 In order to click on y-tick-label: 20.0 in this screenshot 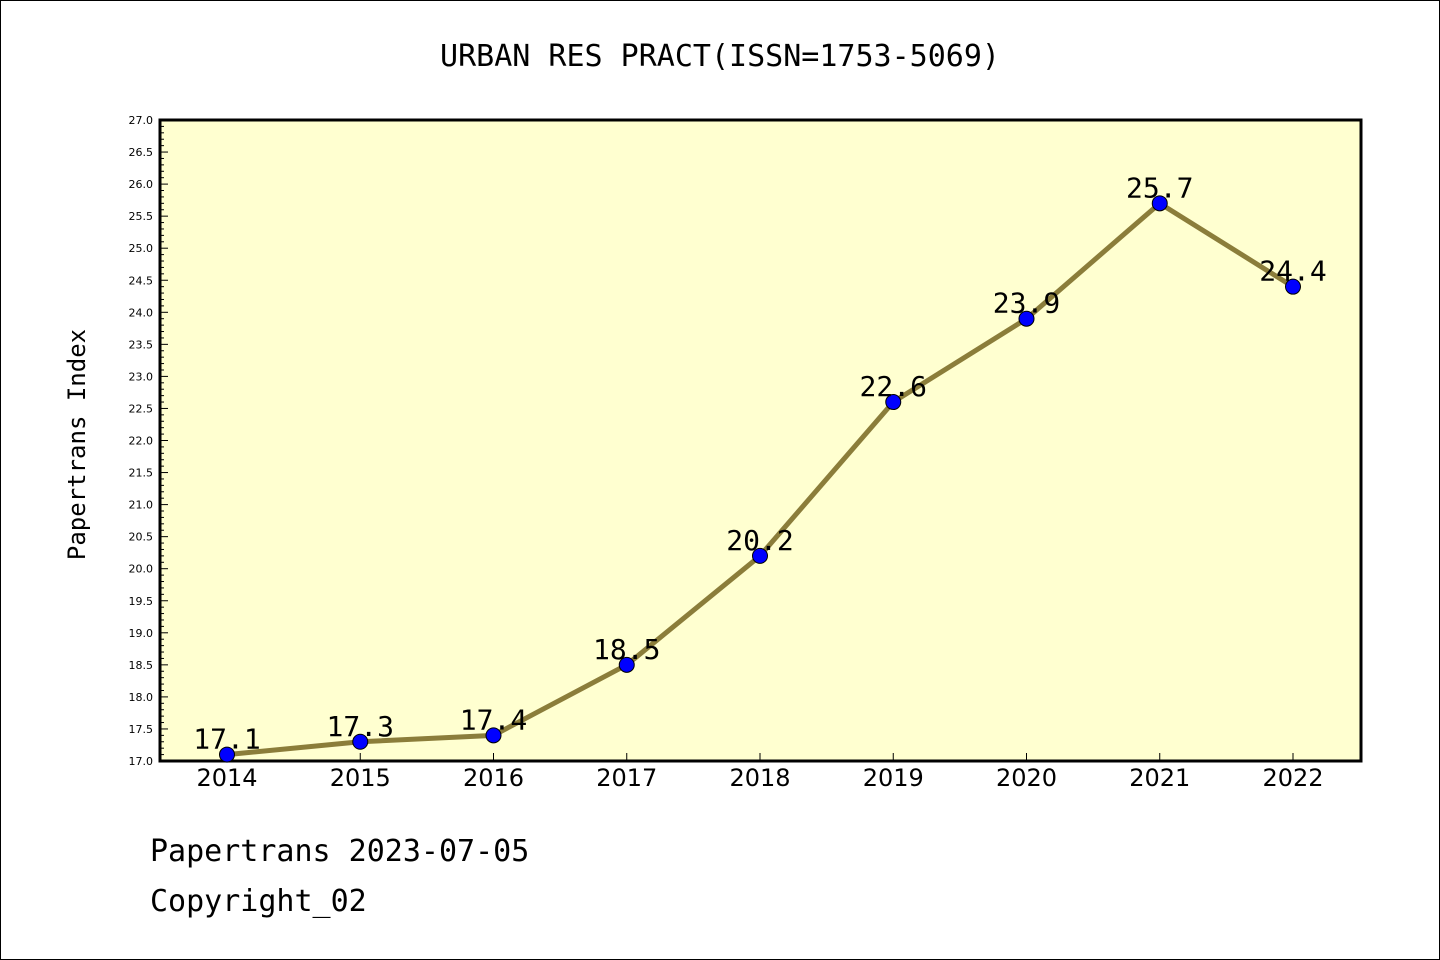, I will do `click(141, 569)`.